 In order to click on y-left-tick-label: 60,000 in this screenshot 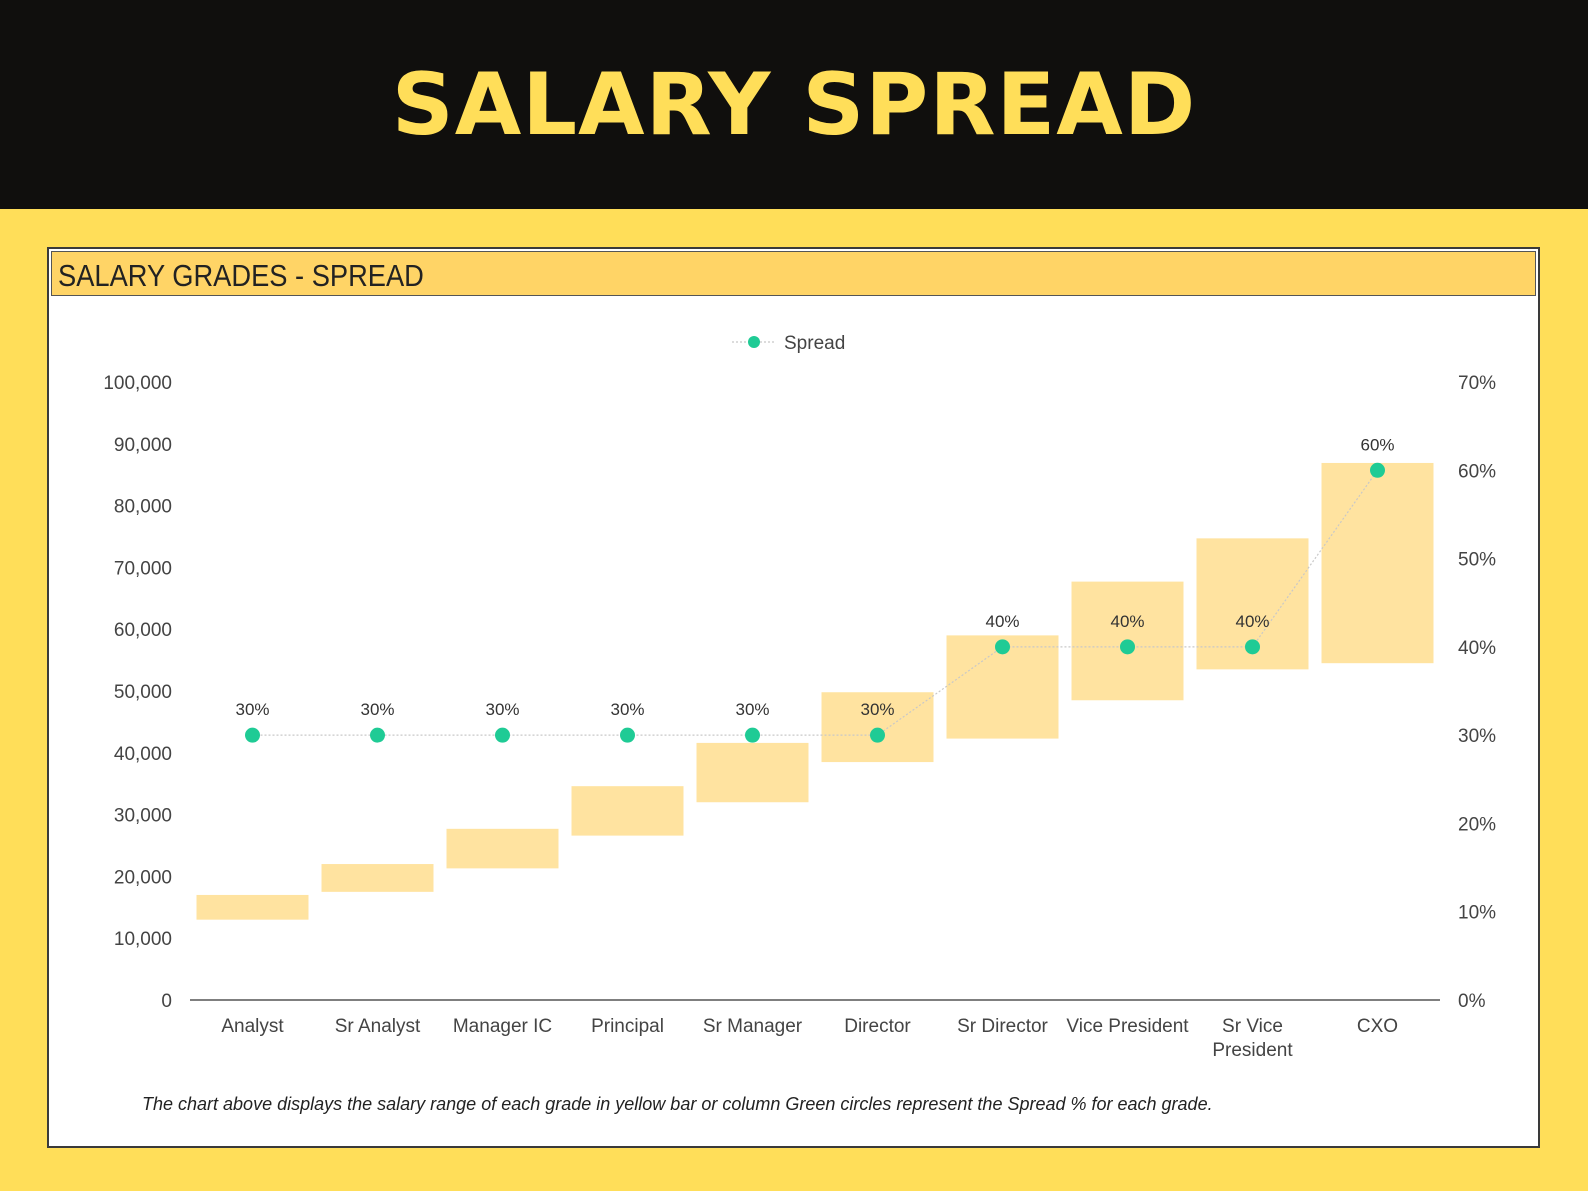, I will do `click(143, 630)`.